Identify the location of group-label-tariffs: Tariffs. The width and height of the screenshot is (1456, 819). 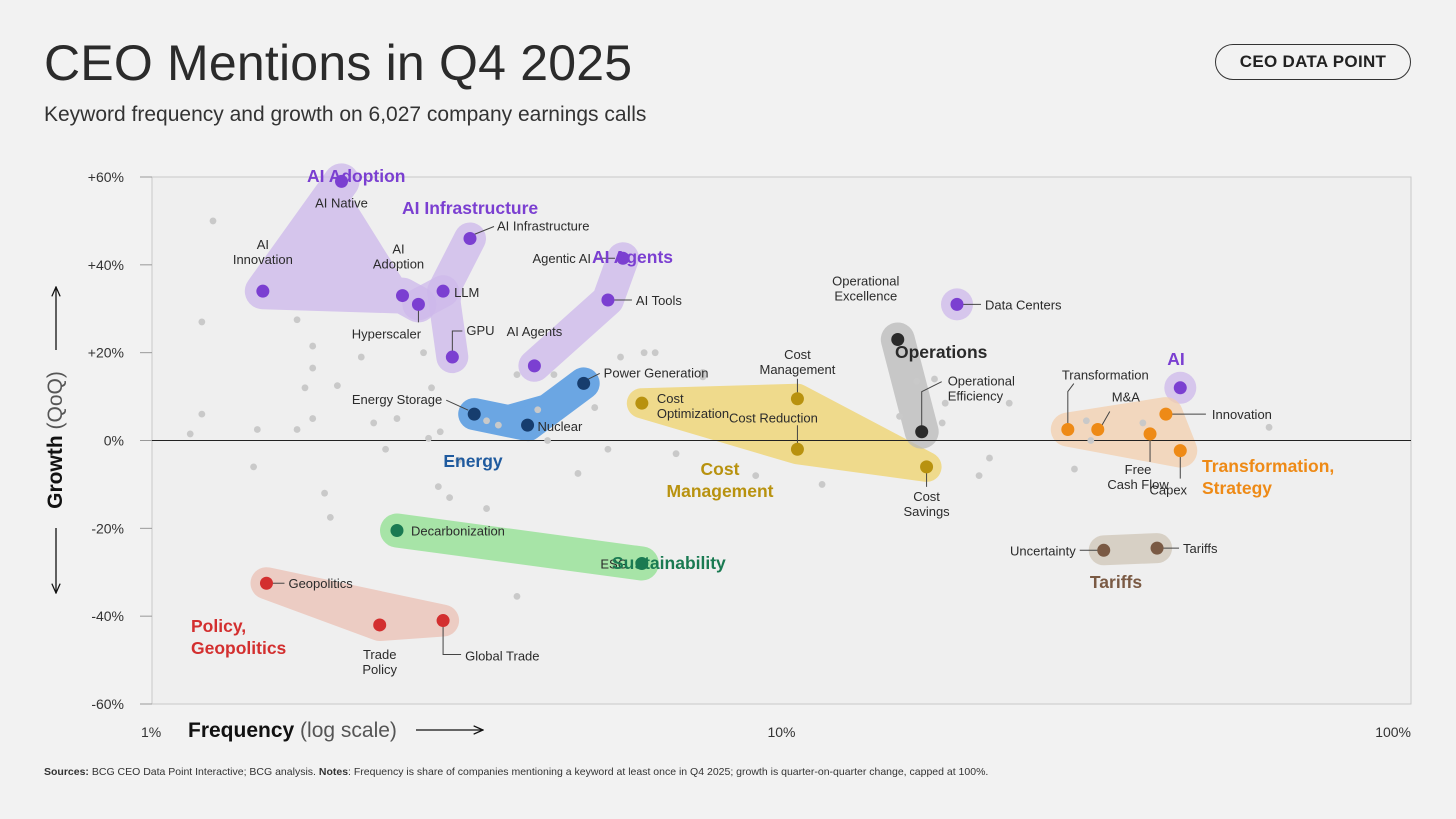
(1116, 582).